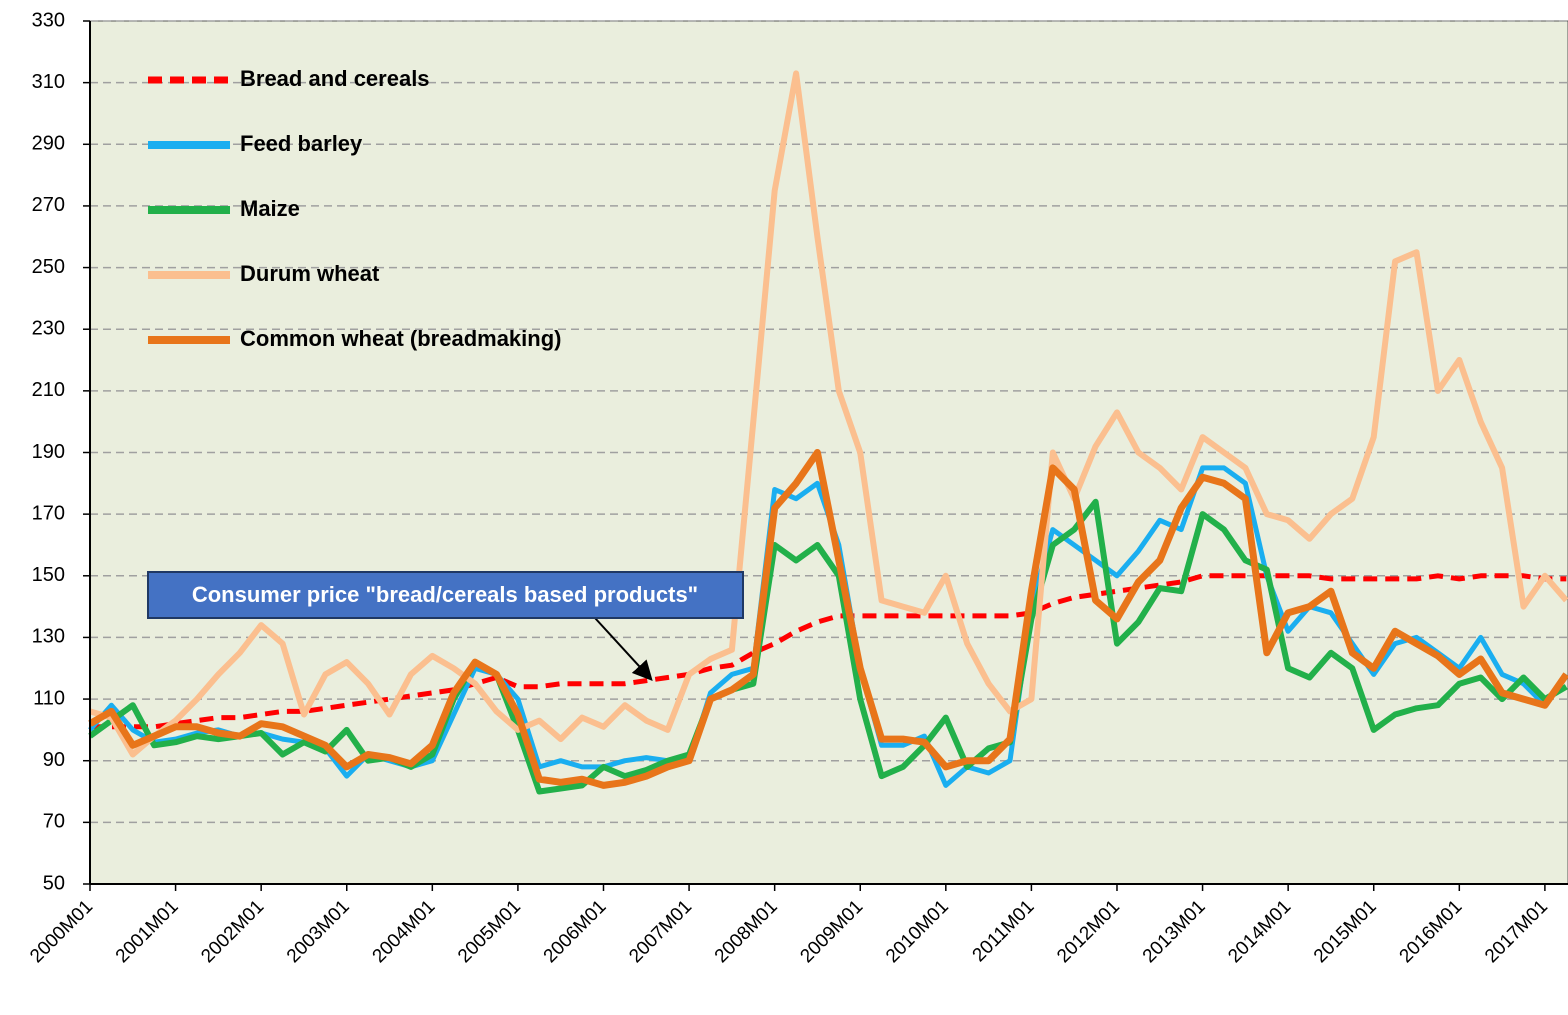 This screenshot has height=1015, width=1568. Describe the element at coordinates (61, 931) in the screenshot. I see `x-tick-label: 2000M01` at that location.